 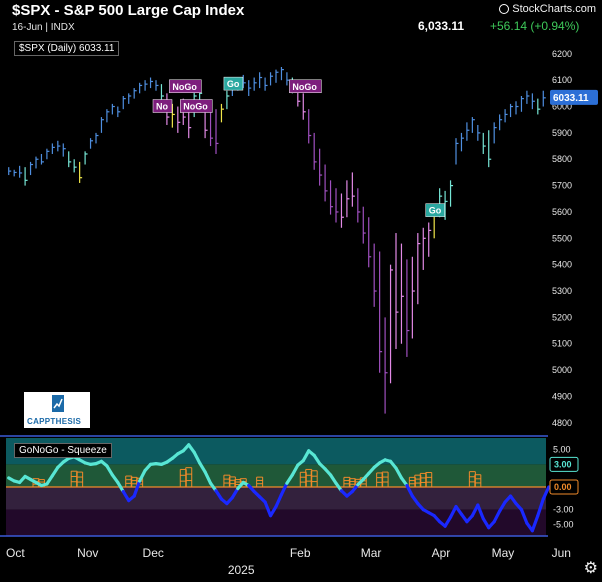 What do you see at coordinates (563, 525) in the screenshot?
I see `indicator-tick-label: -5.00` at bounding box center [563, 525].